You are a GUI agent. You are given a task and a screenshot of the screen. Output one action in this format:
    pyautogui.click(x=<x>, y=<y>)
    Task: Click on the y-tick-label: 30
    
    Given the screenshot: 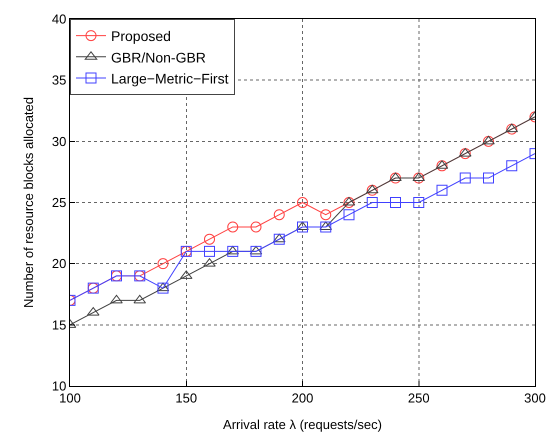 What is the action you would take?
    pyautogui.click(x=59, y=141)
    